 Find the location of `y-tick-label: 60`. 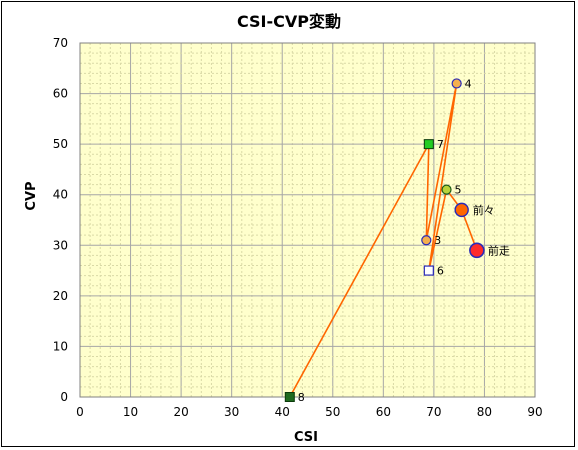

y-tick-label: 60 is located at coordinates (60, 94).